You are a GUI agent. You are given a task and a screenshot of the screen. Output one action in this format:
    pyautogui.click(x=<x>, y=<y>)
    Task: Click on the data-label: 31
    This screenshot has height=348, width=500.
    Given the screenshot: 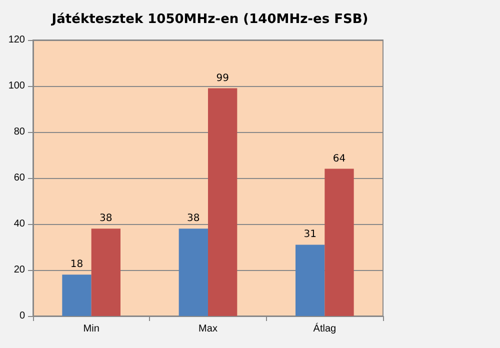 What is the action you would take?
    pyautogui.click(x=310, y=234)
    